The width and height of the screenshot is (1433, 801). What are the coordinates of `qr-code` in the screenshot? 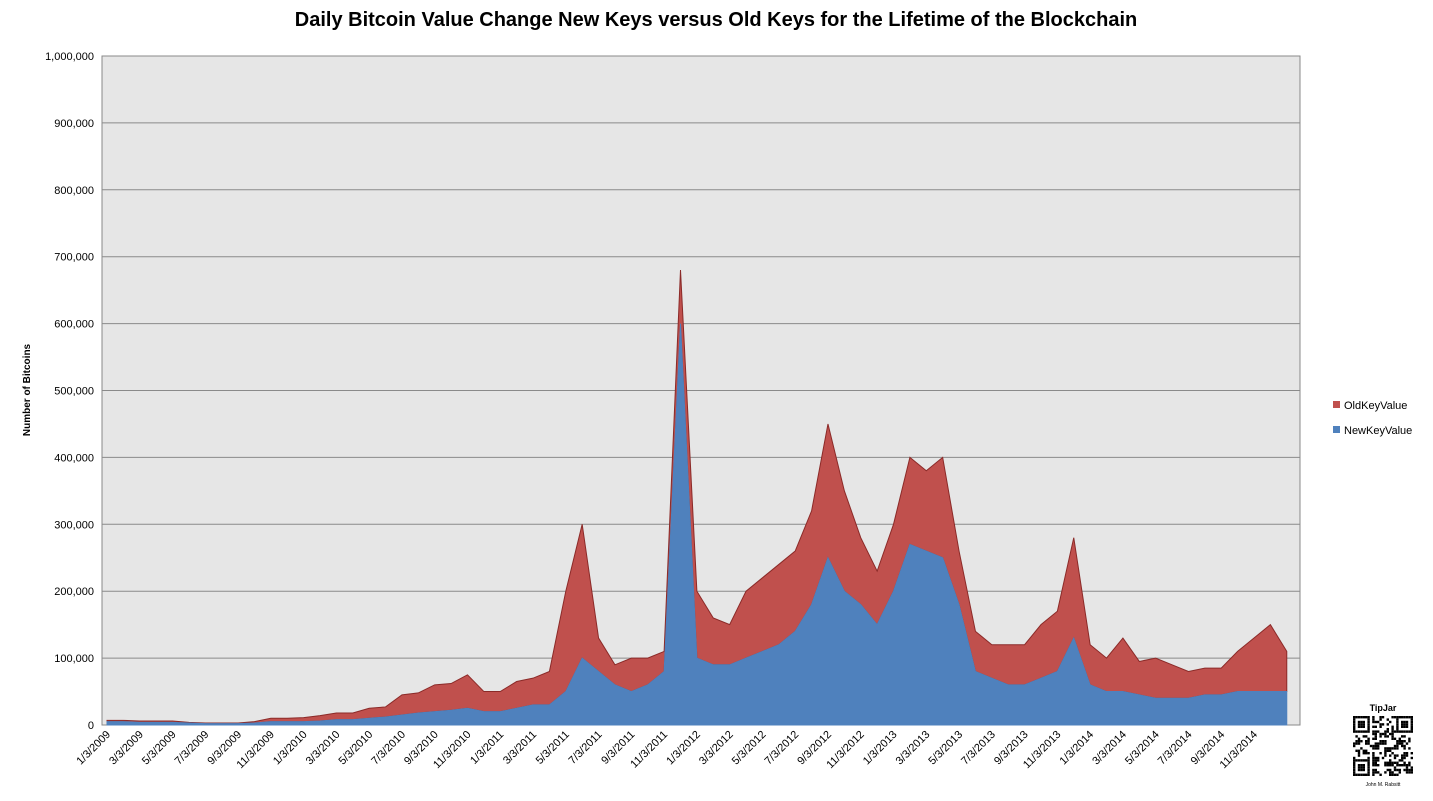 It's located at (1383, 746).